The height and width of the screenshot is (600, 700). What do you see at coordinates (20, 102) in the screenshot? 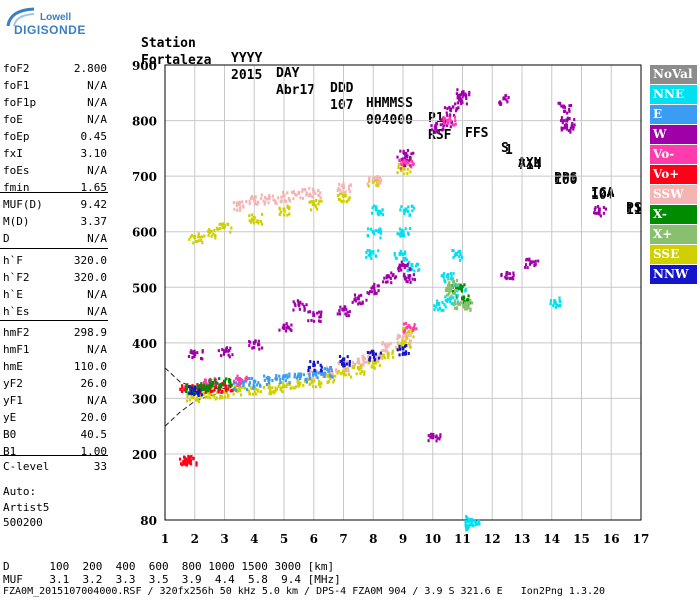
I see `param-name: foF1p` at bounding box center [20, 102].